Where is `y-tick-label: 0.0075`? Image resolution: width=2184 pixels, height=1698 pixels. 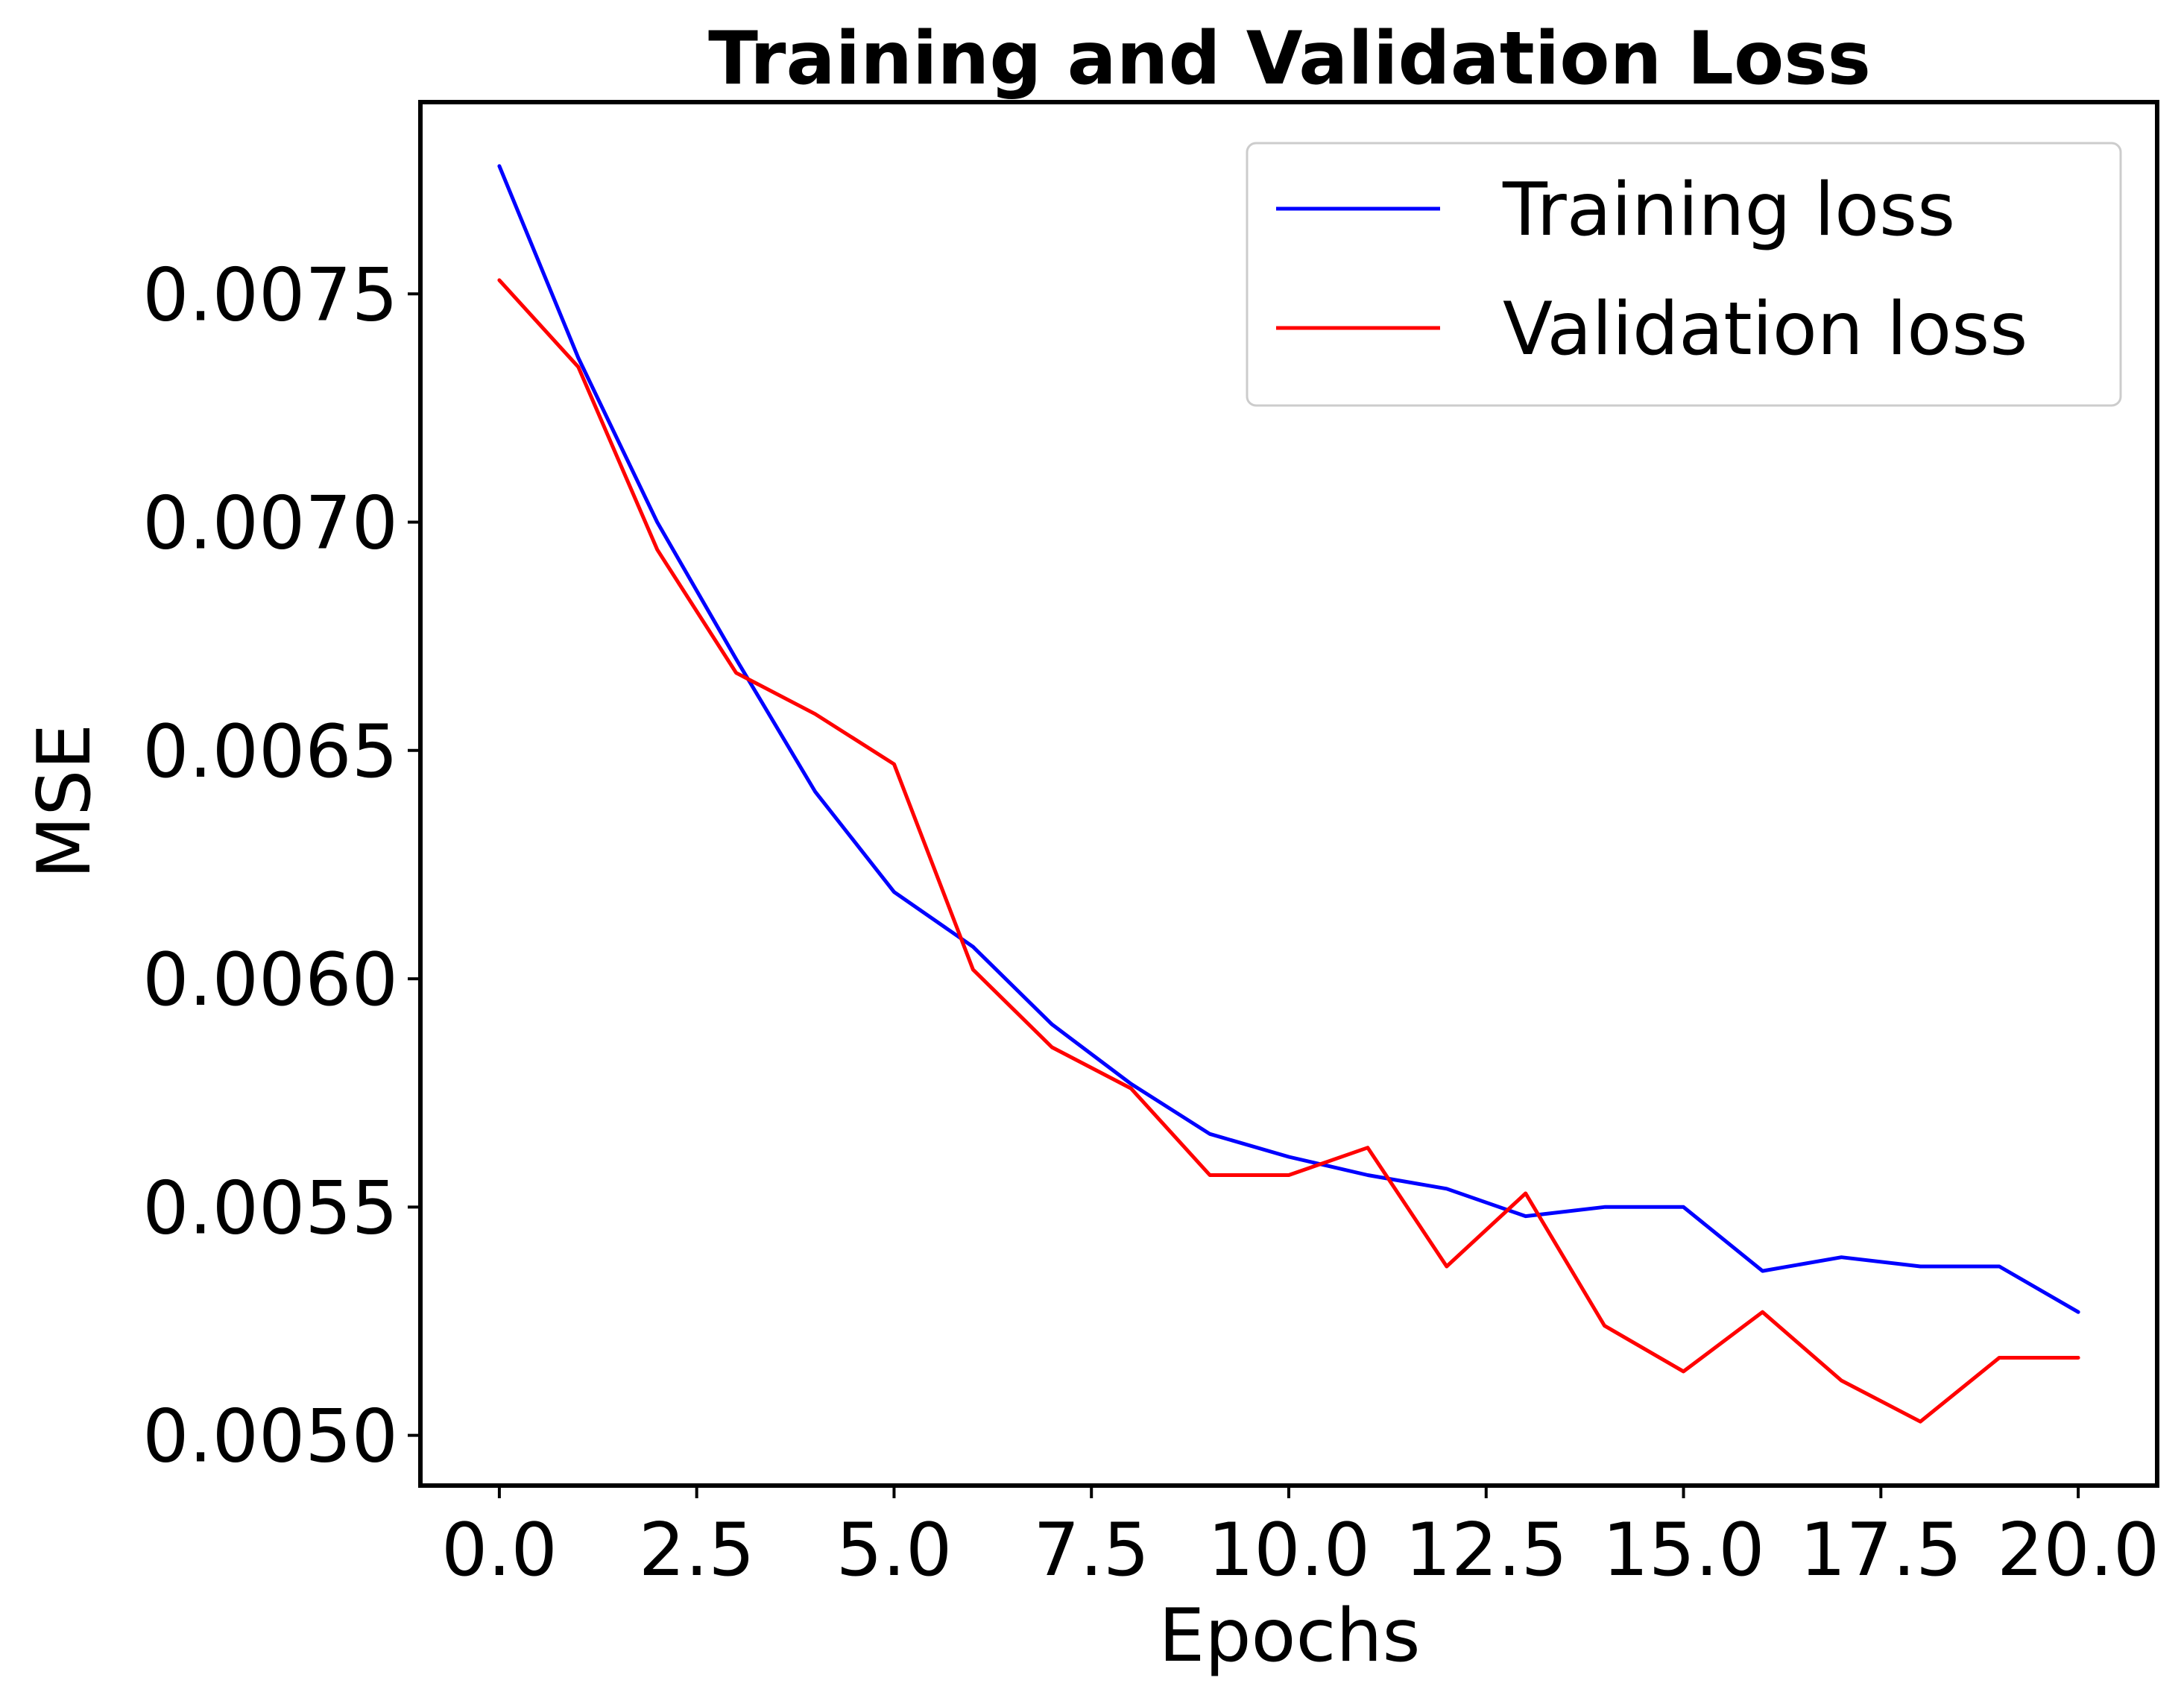 y-tick-label: 0.0075 is located at coordinates (270, 295).